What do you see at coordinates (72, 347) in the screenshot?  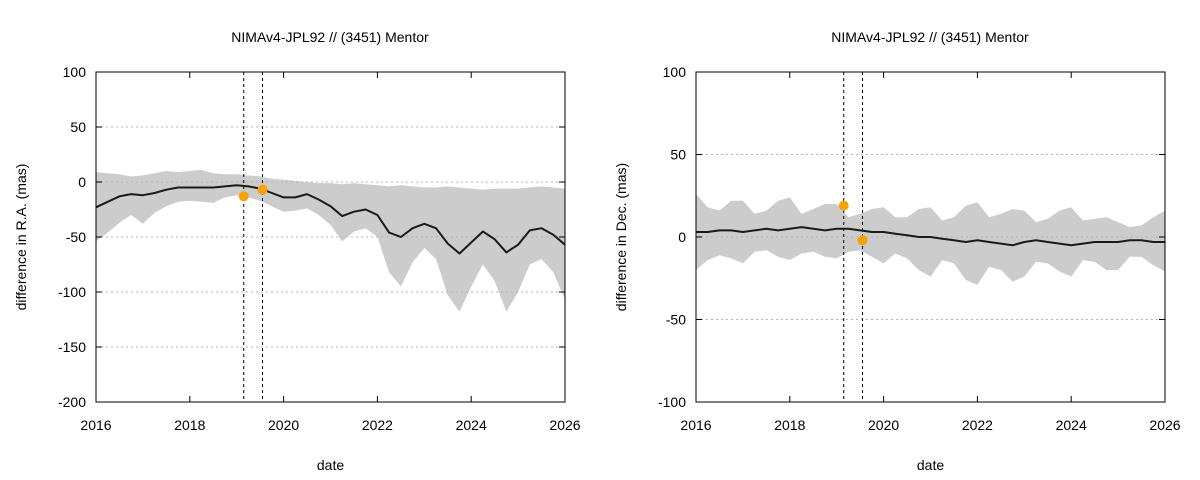 I see `chart-0-ytick-label-1: -150` at bounding box center [72, 347].